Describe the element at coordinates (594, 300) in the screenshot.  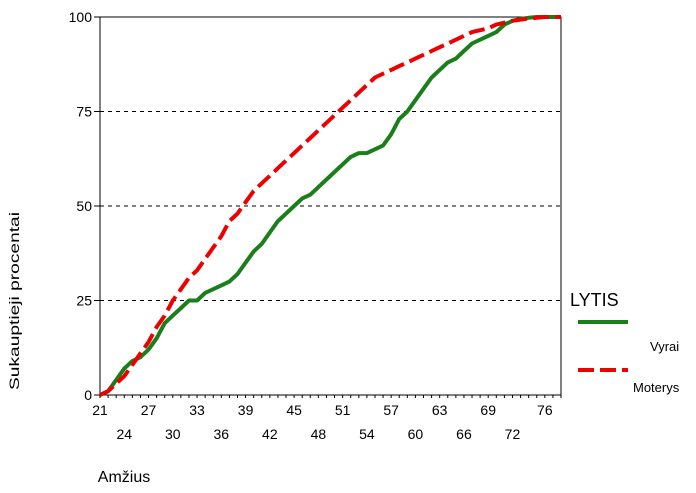
I see `legend-title: LYTIS` at that location.